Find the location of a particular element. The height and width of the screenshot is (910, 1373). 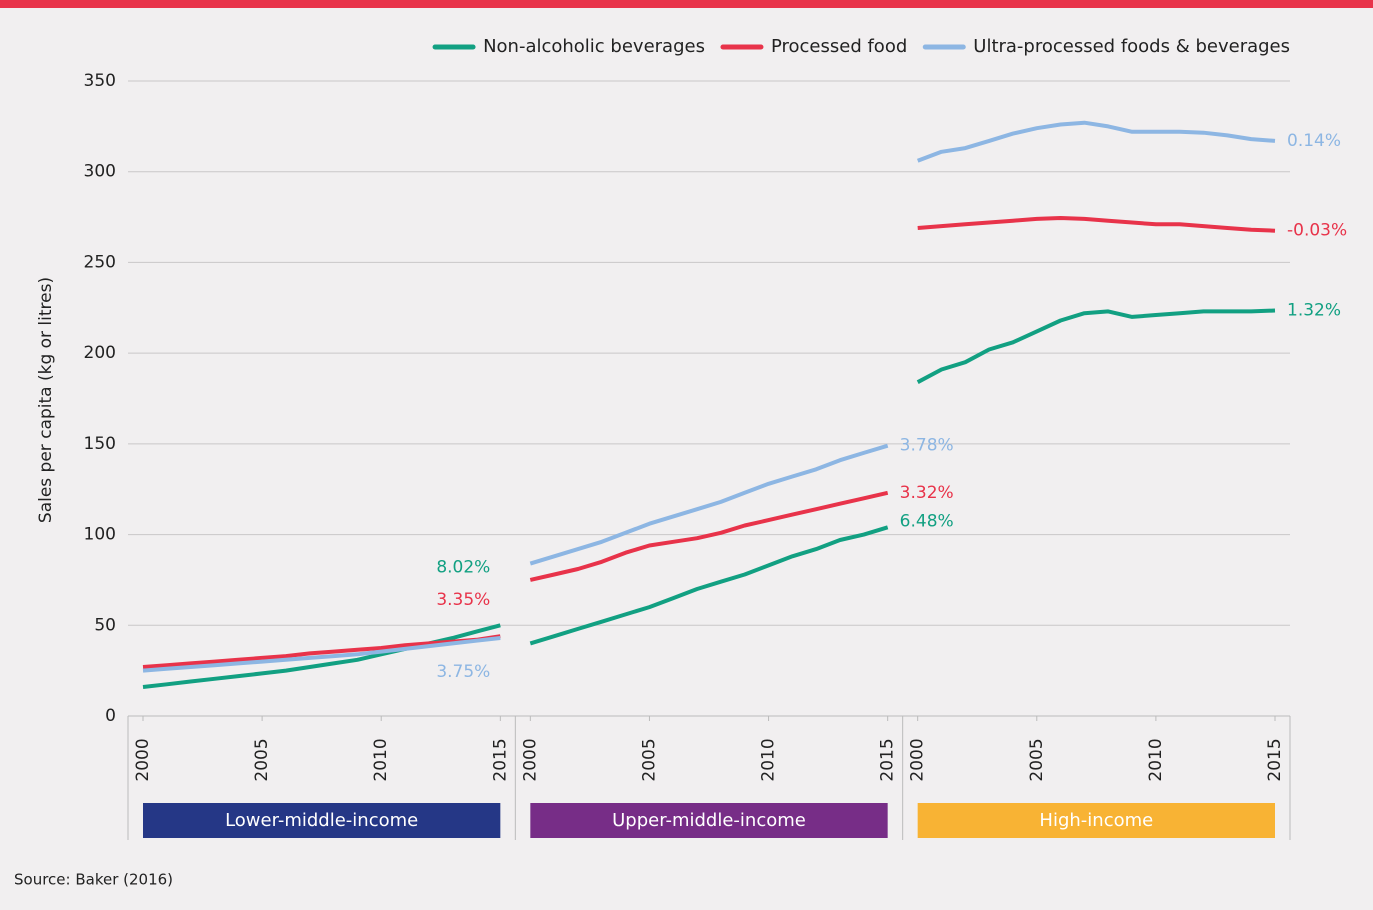

panel-label: Lower-middle-income is located at coordinates (321, 820).